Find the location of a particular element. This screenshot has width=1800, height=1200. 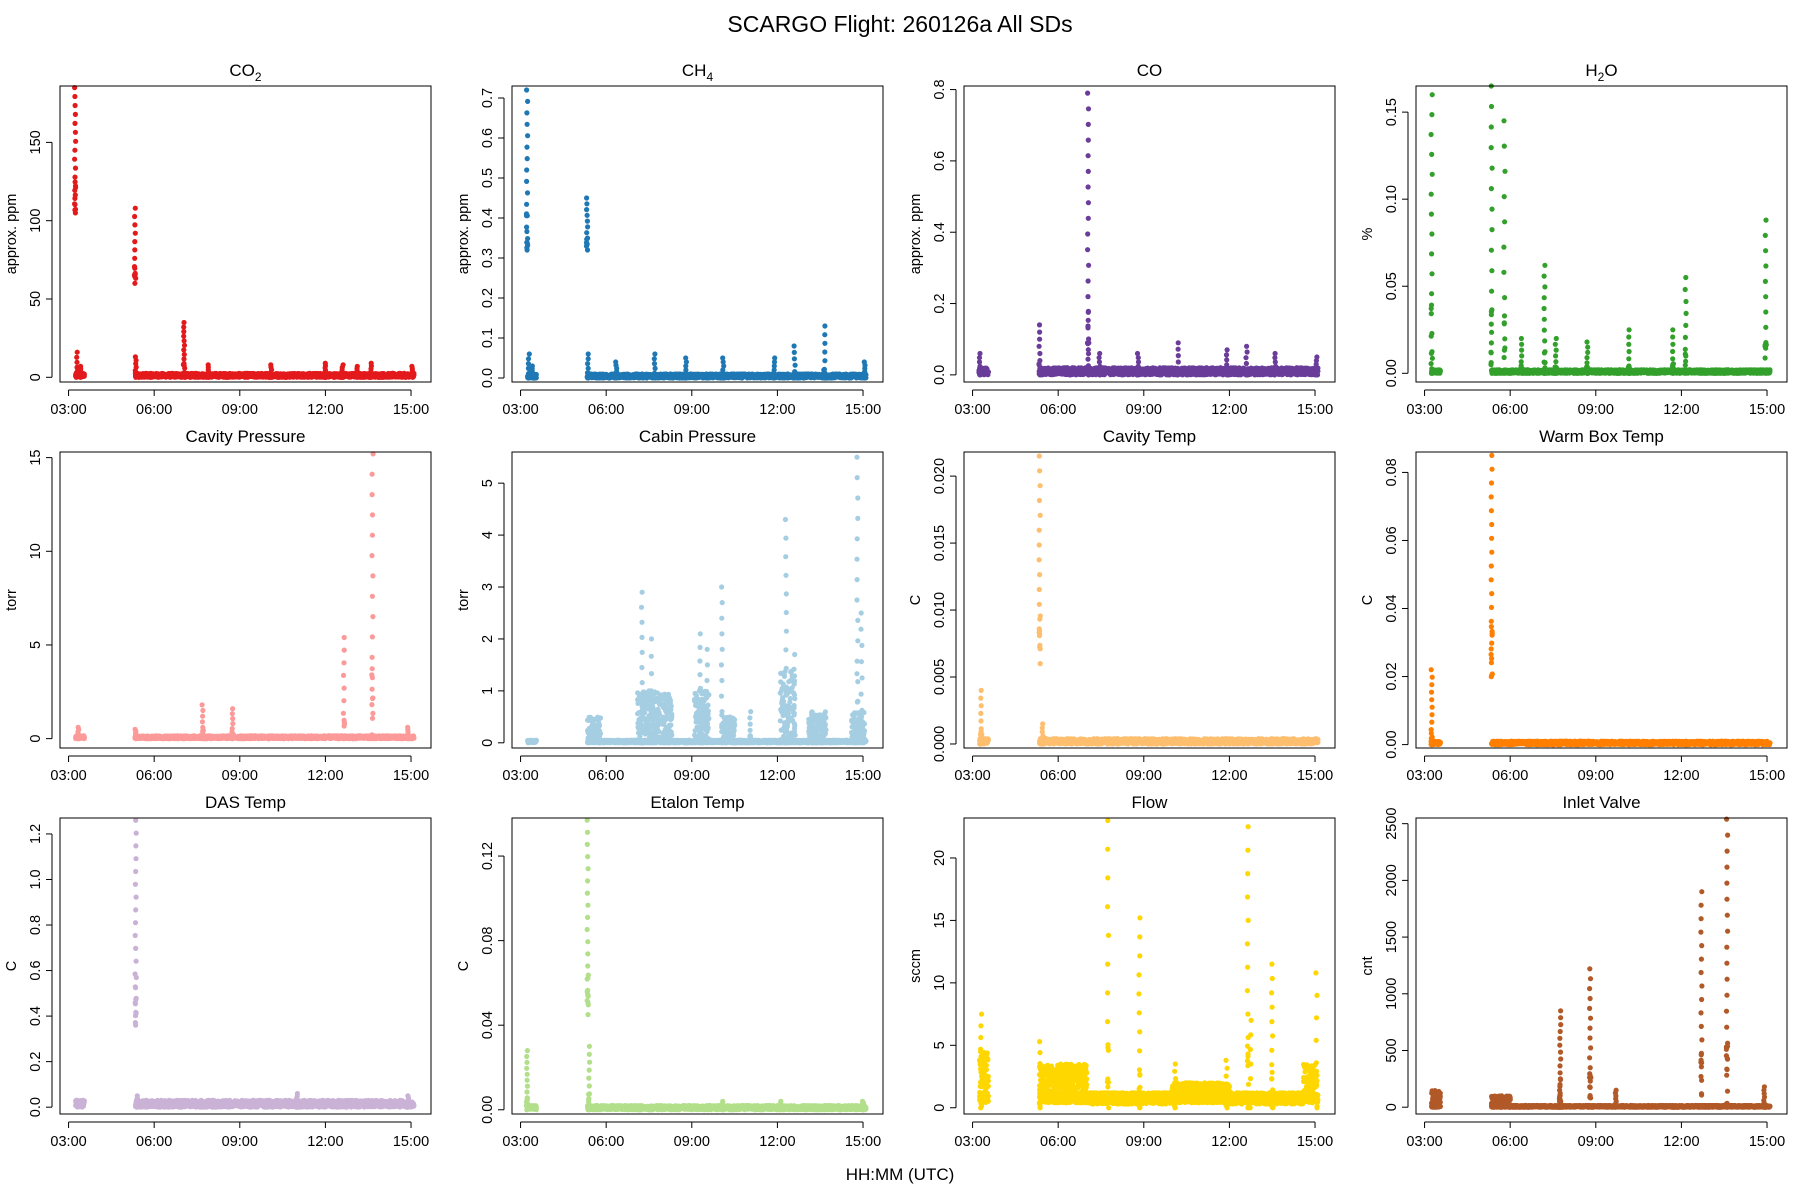

panel-ylabel: % is located at coordinates (1368, 233).